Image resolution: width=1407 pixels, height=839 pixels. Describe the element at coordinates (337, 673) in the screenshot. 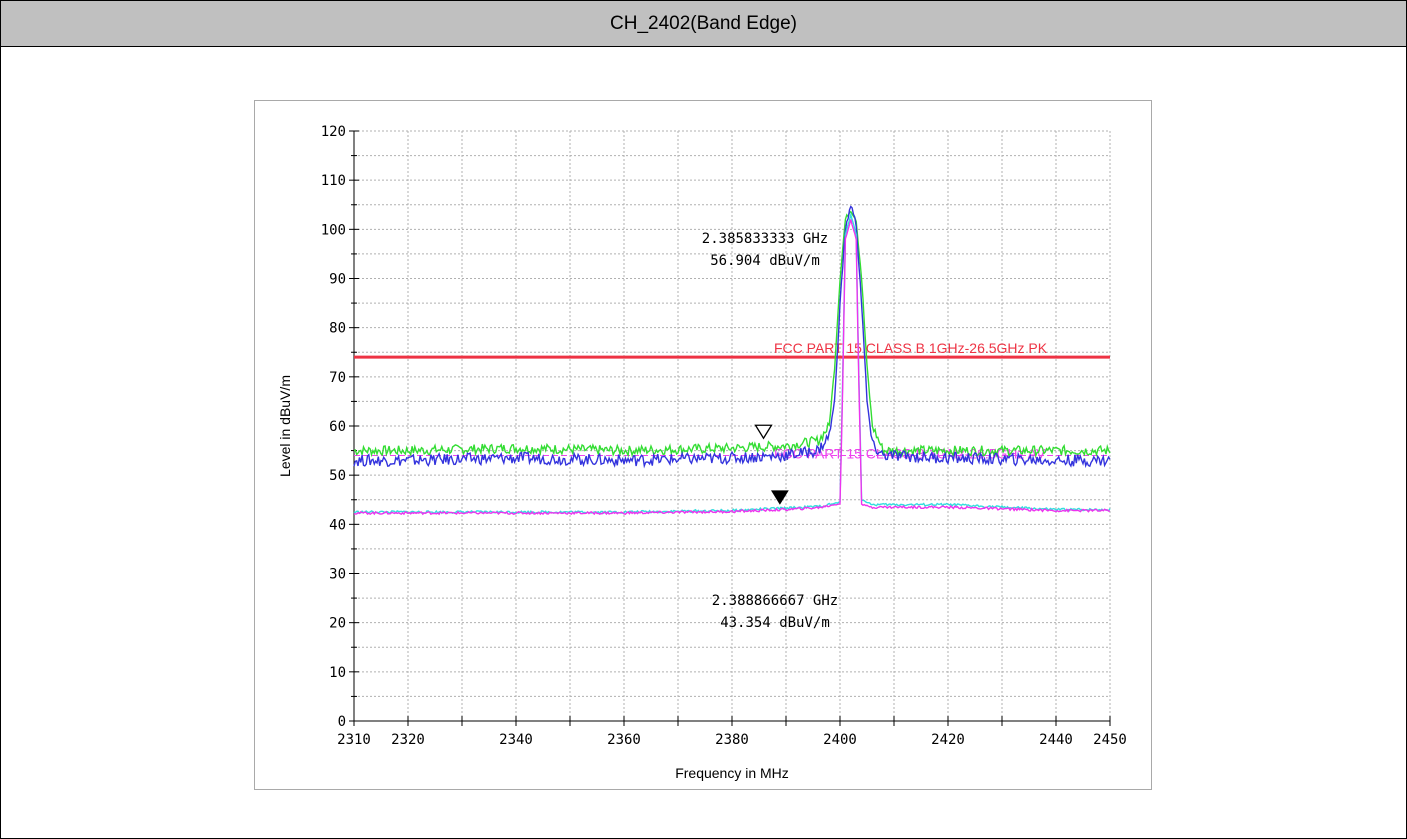

I see `y-tick-label: 10` at that location.